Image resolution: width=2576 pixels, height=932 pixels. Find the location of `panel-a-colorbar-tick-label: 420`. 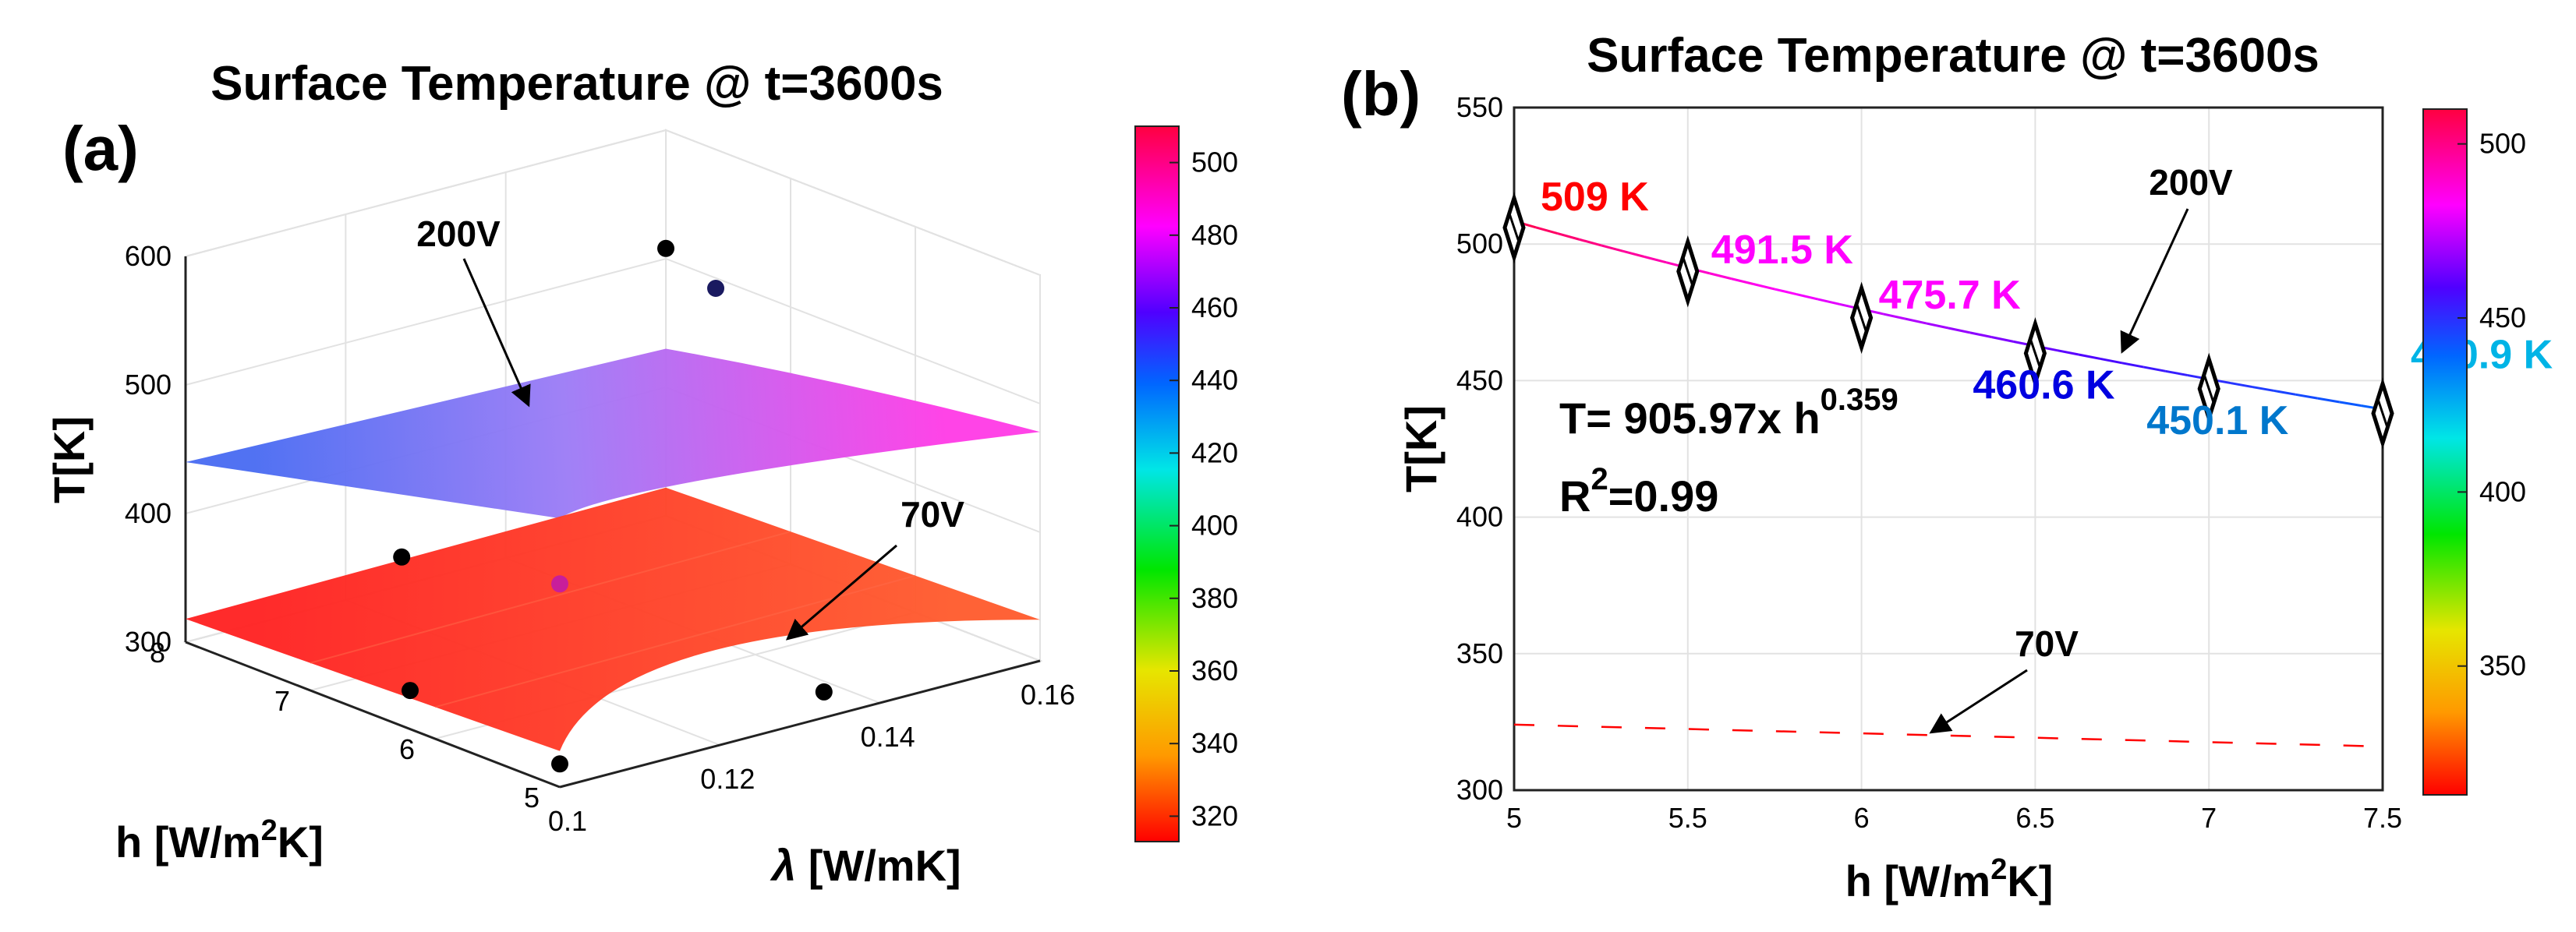

panel-a-colorbar-tick-label: 420 is located at coordinates (1214, 452).